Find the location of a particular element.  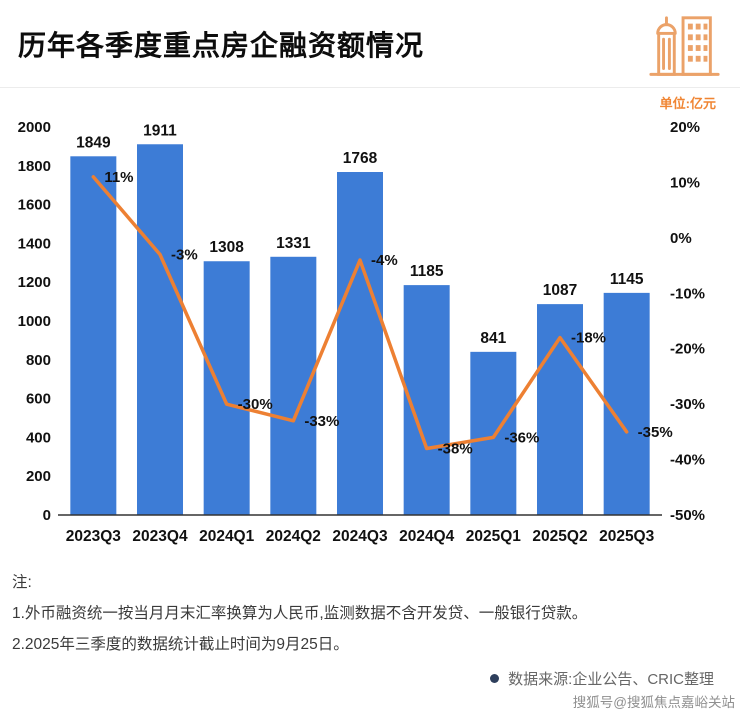

buildings-icon is located at coordinates (684, 46).